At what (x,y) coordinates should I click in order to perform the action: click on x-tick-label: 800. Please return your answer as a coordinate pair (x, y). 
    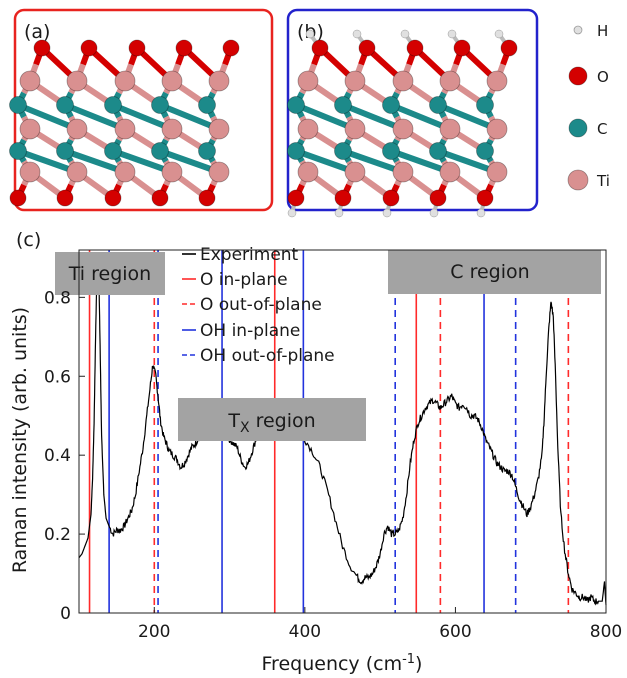
    Looking at the image, I should click on (606, 632).